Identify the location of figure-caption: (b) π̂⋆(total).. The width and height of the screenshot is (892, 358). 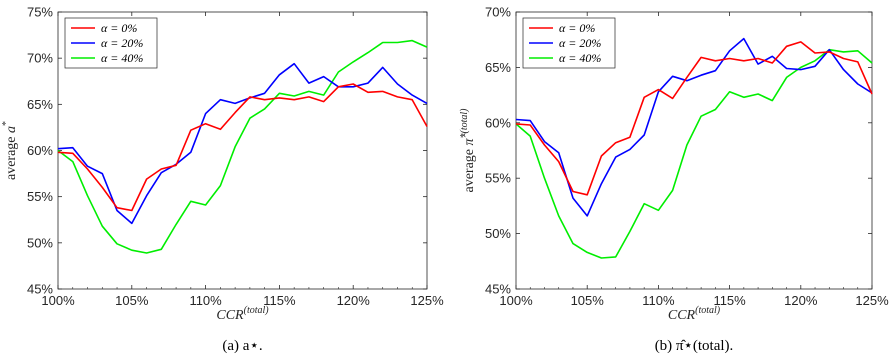
(694, 346).